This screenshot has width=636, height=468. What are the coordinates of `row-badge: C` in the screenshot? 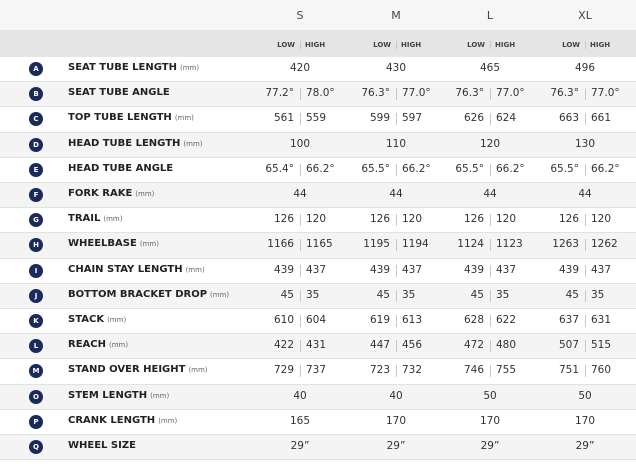 It's located at (36, 119).